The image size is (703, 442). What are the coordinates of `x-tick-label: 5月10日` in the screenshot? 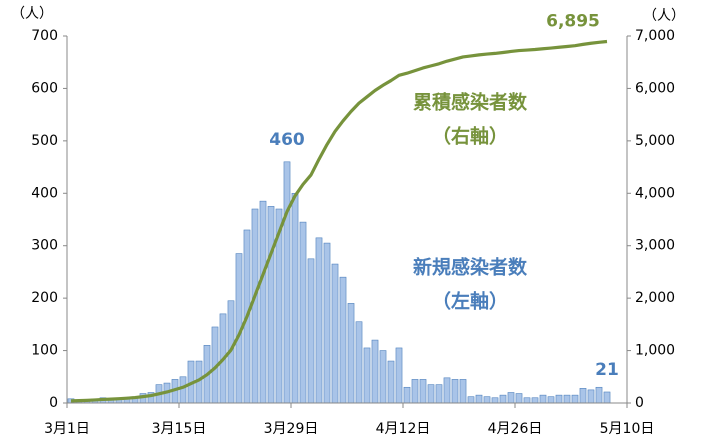 It's located at (627, 429).